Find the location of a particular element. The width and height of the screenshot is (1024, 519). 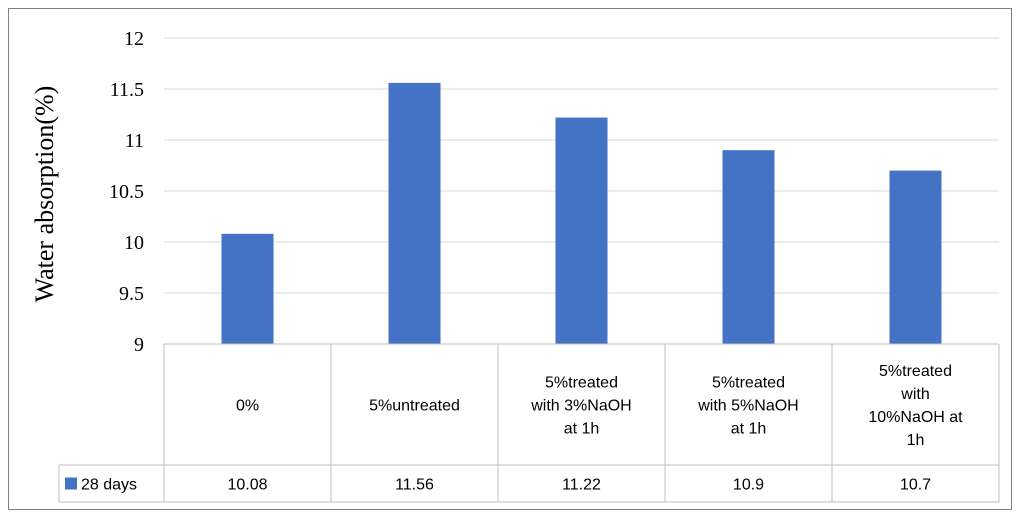

y-tick-label: 11 is located at coordinates (134, 141).